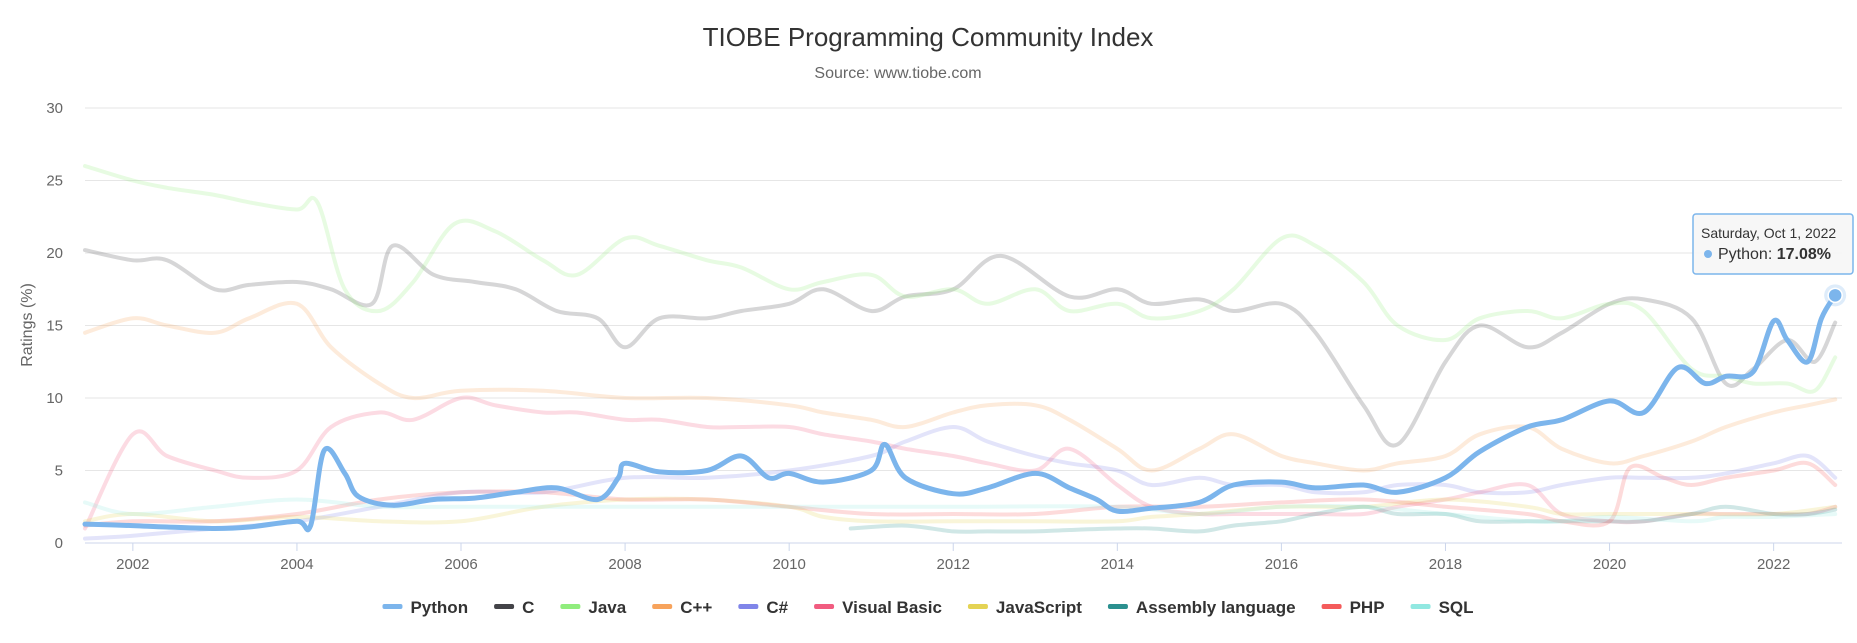  Describe the element at coordinates (1609, 564) in the screenshot. I see `x-tick-label: 2020` at that location.